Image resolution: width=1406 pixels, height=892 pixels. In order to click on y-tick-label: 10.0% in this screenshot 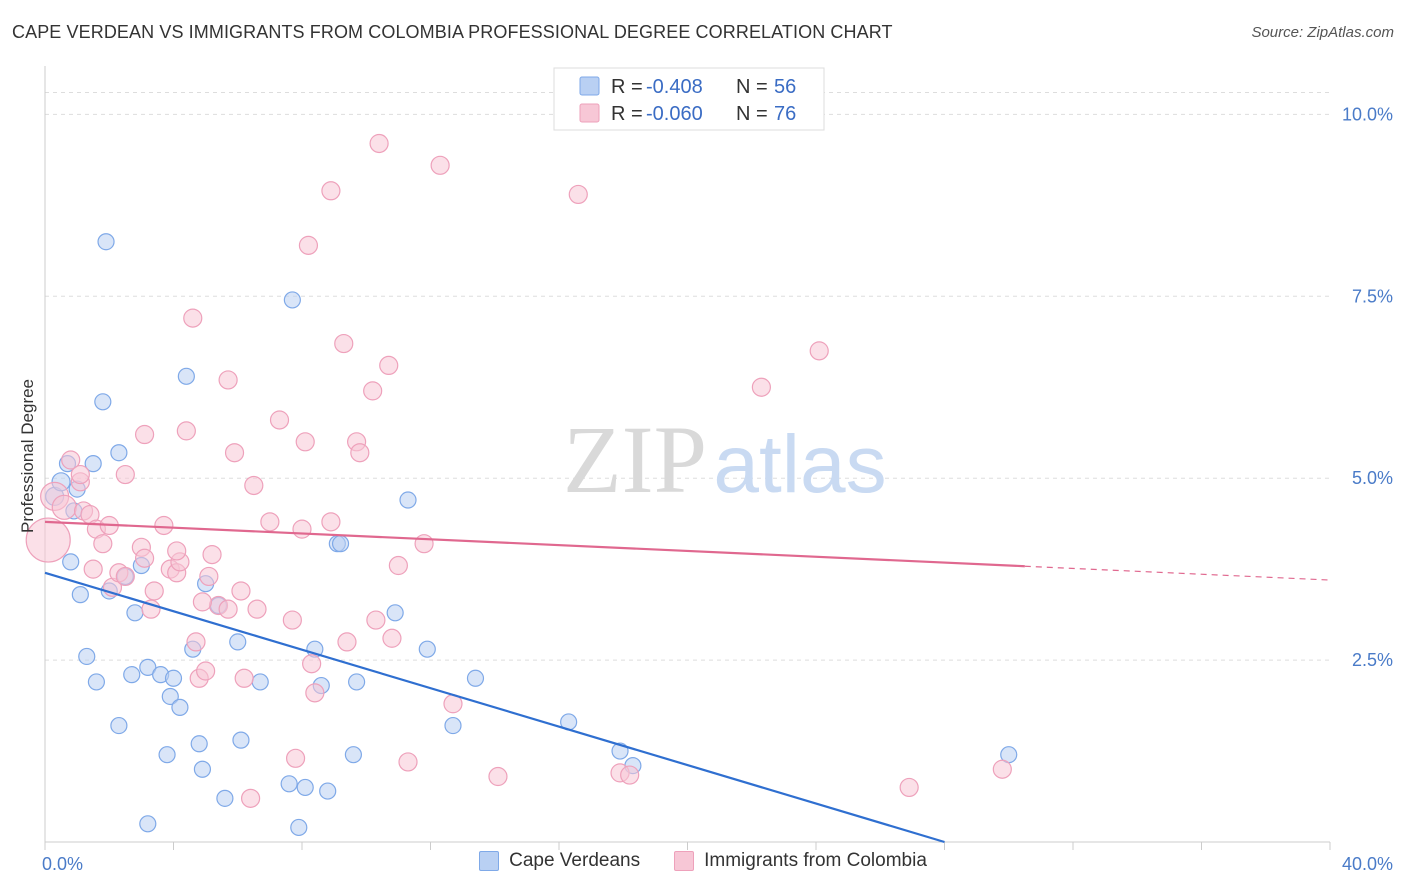, I will do `click(1367, 114)`.